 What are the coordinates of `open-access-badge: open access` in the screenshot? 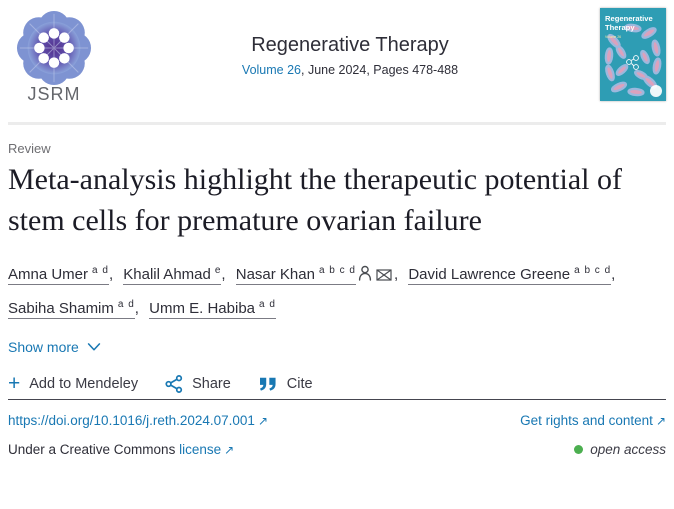 It's located at (620, 449).